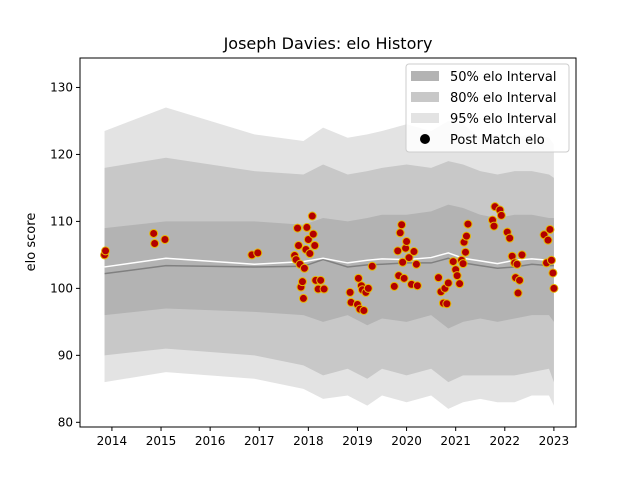 This screenshot has height=484, width=640. Describe the element at coordinates (31, 242) in the screenshot. I see `y-axis-label: elo score` at that location.